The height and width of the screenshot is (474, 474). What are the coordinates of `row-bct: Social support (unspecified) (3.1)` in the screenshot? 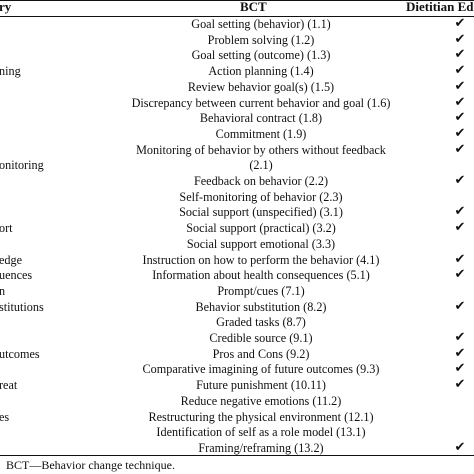 It's located at (261, 212).